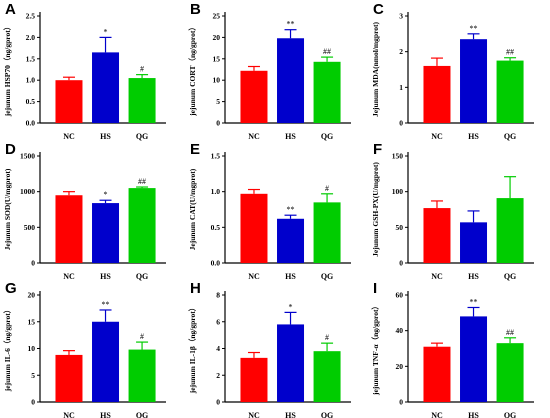 The height and width of the screenshot is (418, 550). Describe the element at coordinates (218, 321) in the screenshot. I see `y-tick-label: 6` at that location.